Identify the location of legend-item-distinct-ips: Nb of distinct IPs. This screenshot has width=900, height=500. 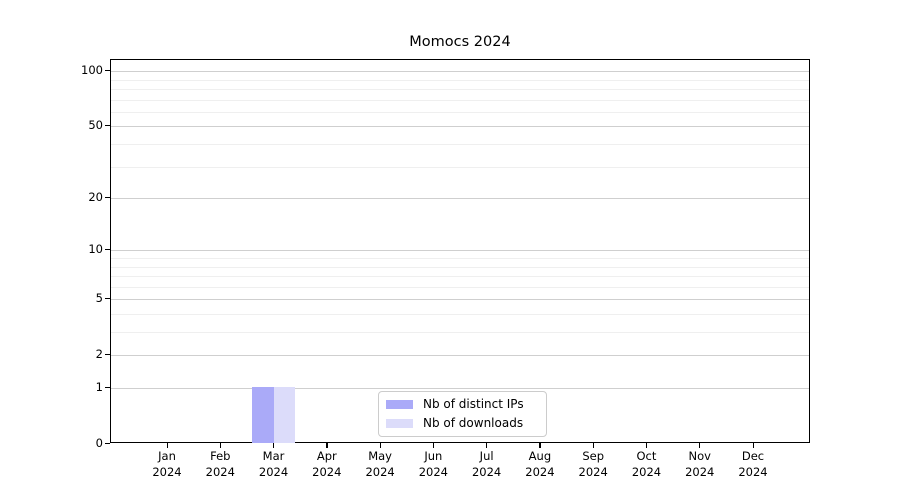
(462, 404).